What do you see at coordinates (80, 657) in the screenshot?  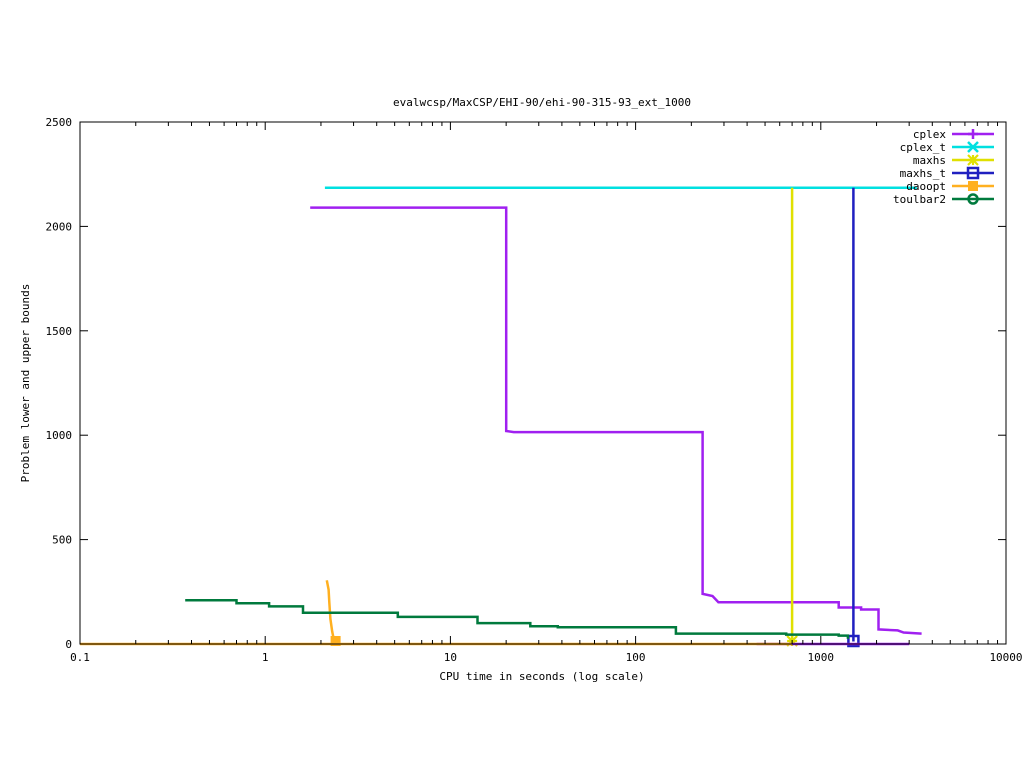 I see `x-tick-label: 0.1` at bounding box center [80, 657].